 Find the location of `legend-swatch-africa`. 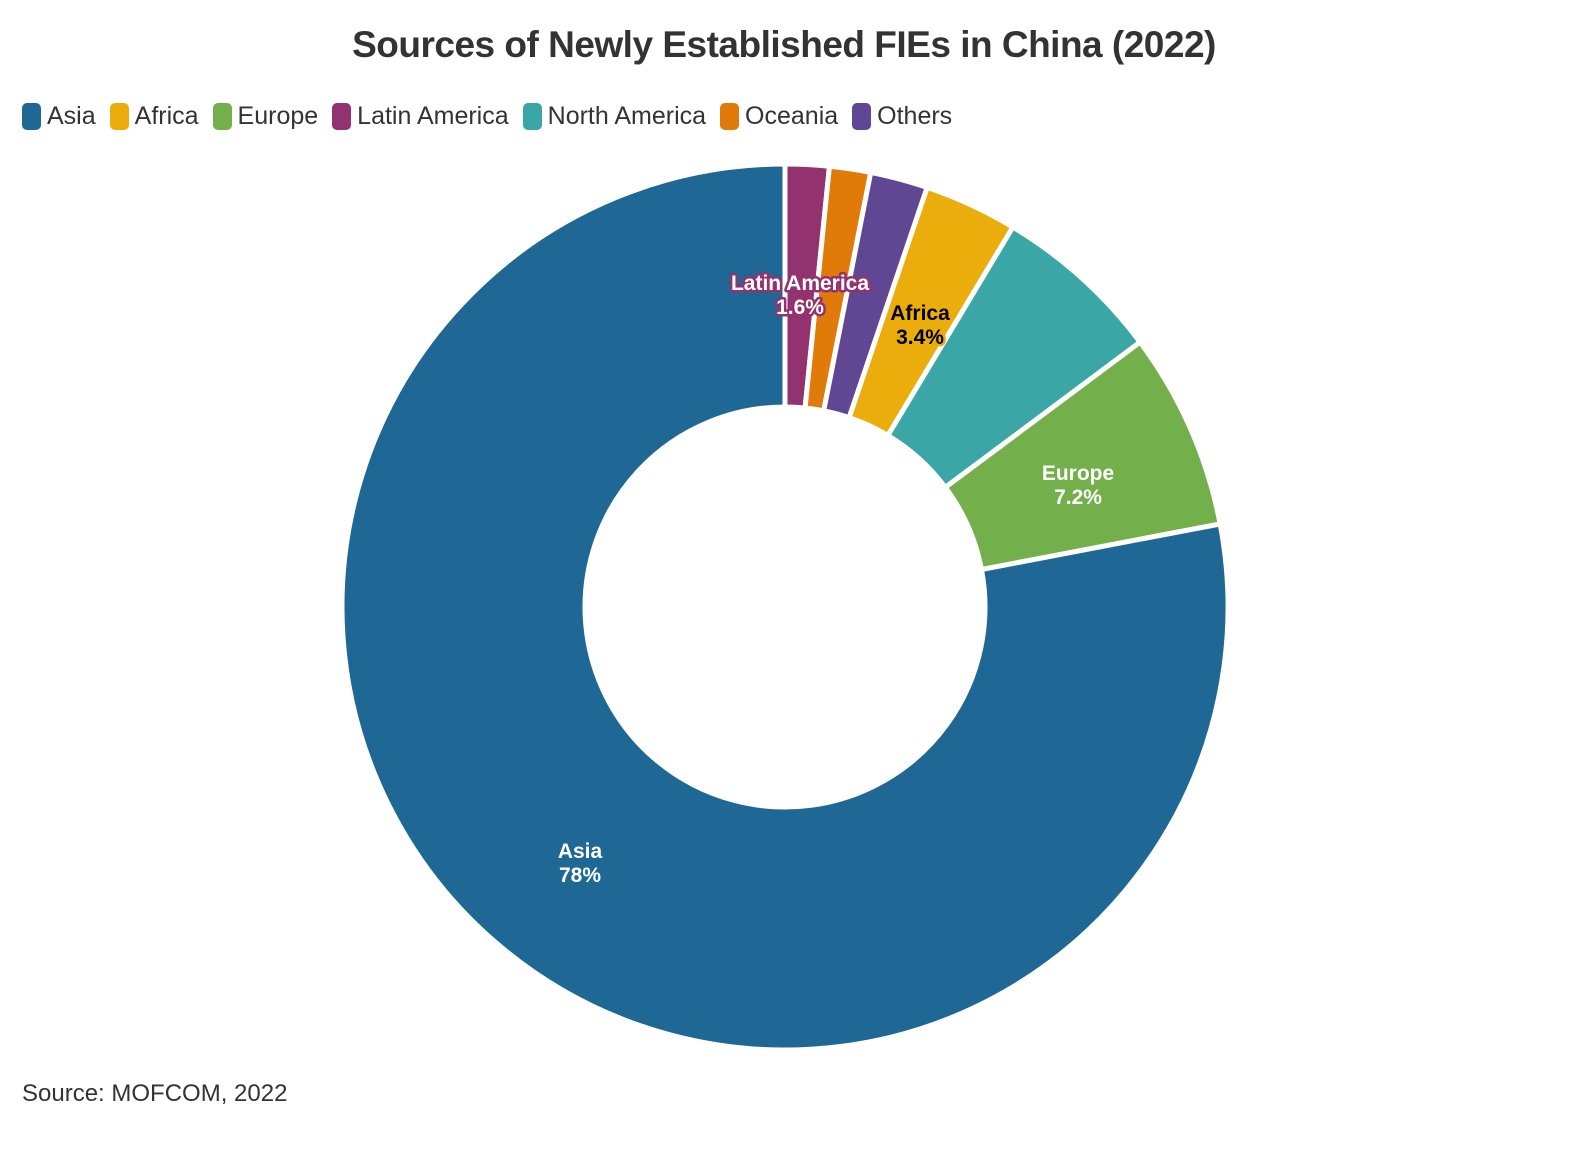

legend-swatch-africa is located at coordinates (119, 116).